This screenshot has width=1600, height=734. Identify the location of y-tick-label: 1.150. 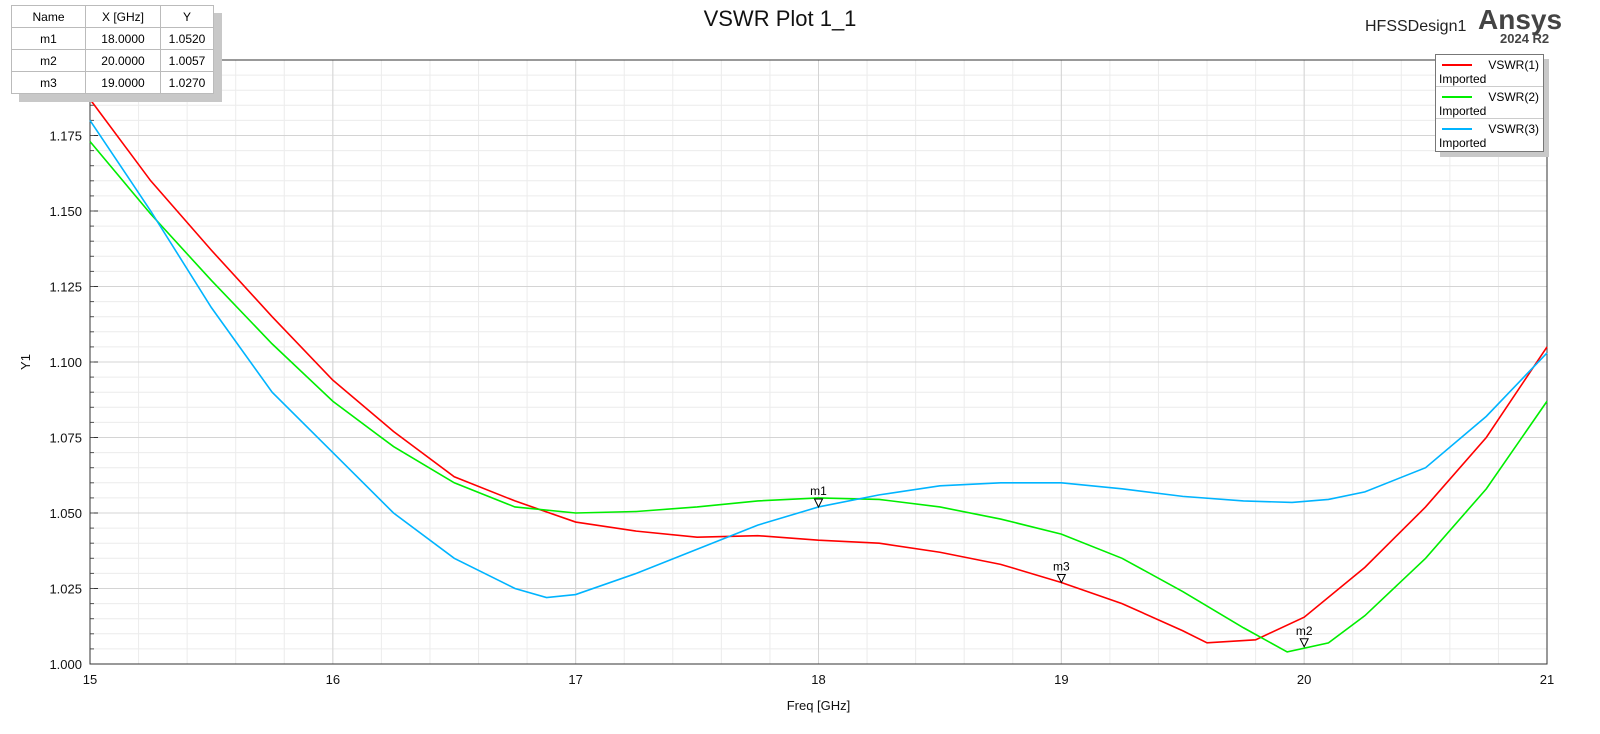
(65, 211).